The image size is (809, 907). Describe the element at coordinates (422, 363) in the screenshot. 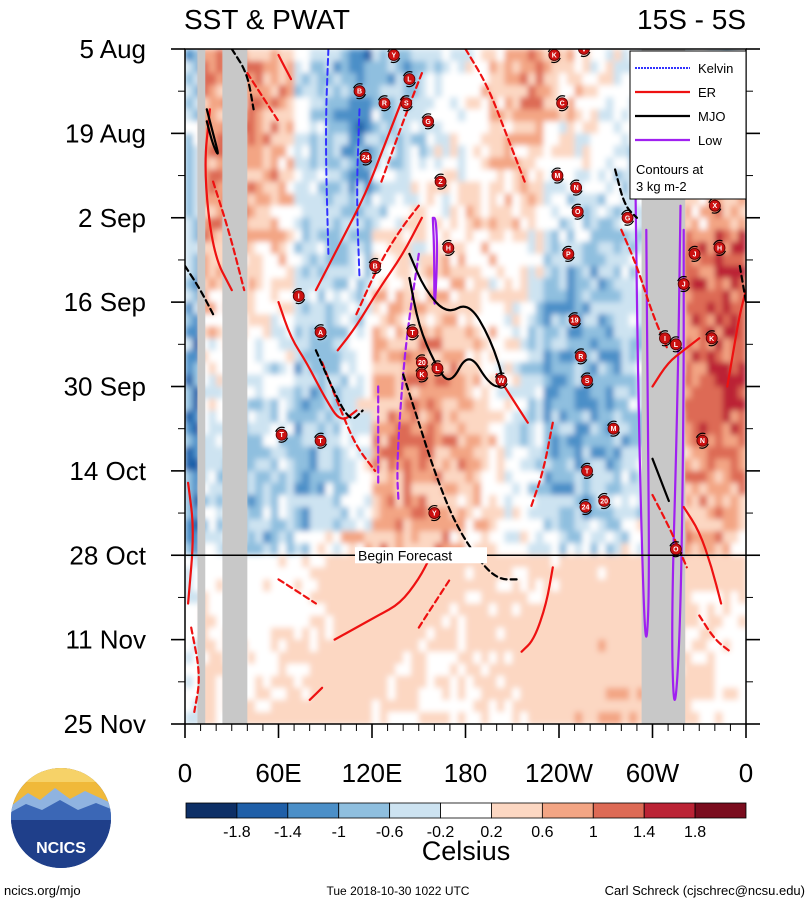

I see `storm-label: 20` at that location.